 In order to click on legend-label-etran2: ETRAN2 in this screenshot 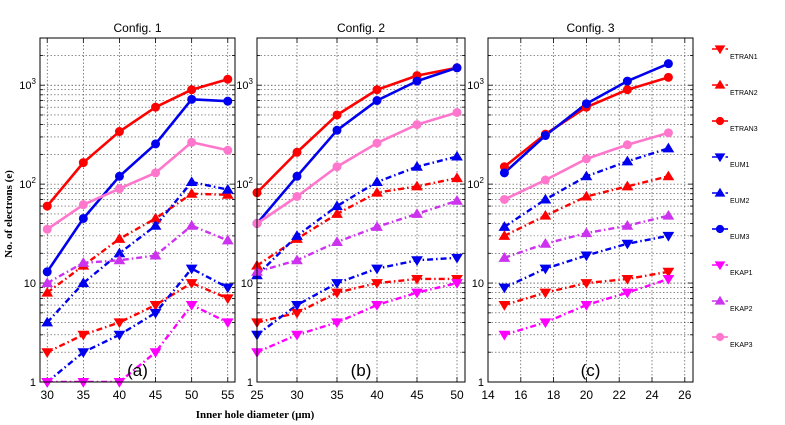, I will do `click(744, 93)`.